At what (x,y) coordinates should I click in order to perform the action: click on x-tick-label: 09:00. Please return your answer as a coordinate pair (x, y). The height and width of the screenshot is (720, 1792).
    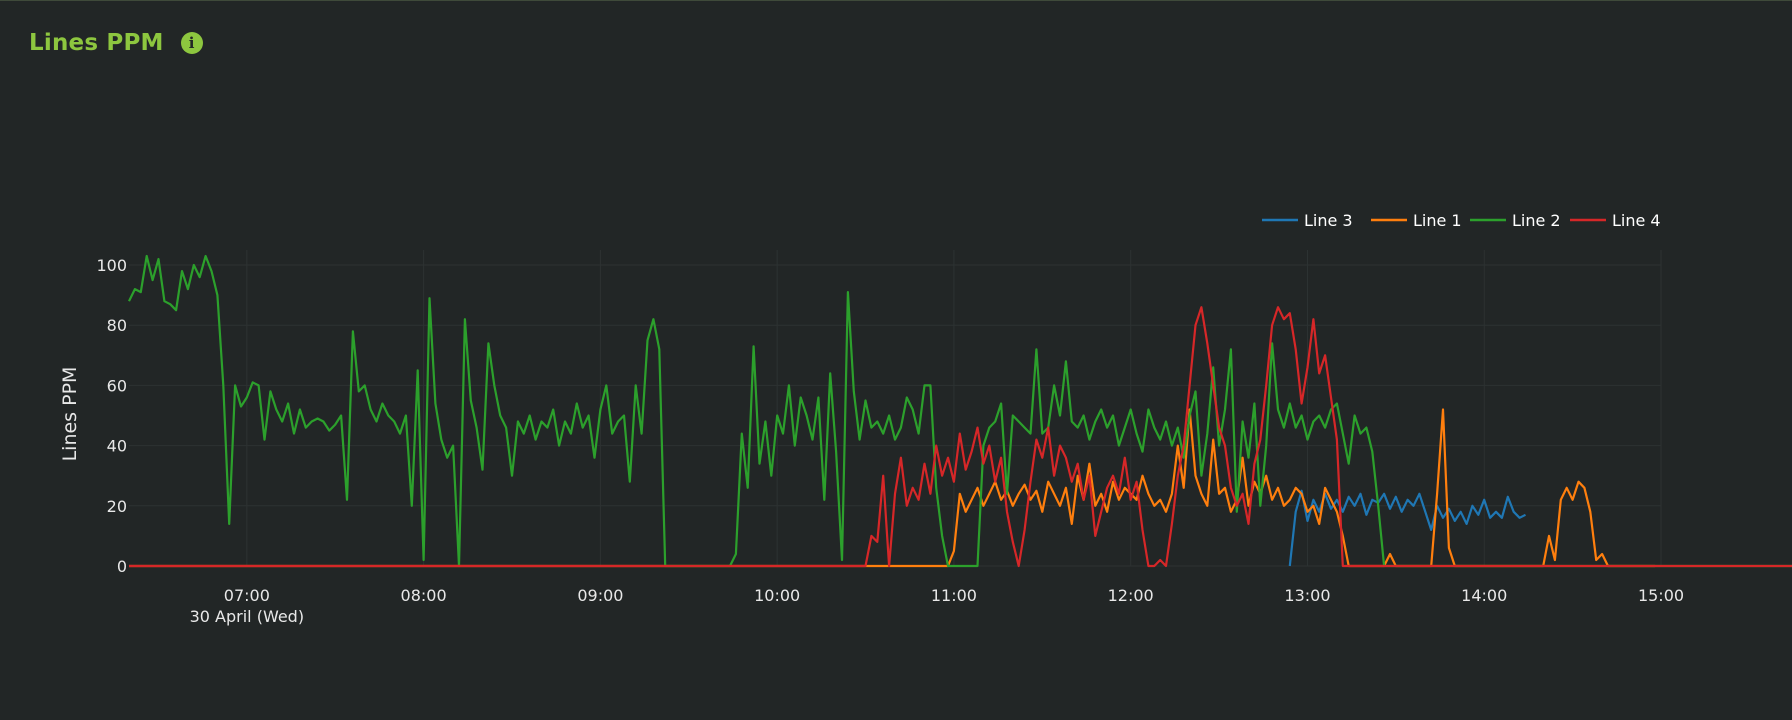
    Looking at the image, I should click on (600, 595).